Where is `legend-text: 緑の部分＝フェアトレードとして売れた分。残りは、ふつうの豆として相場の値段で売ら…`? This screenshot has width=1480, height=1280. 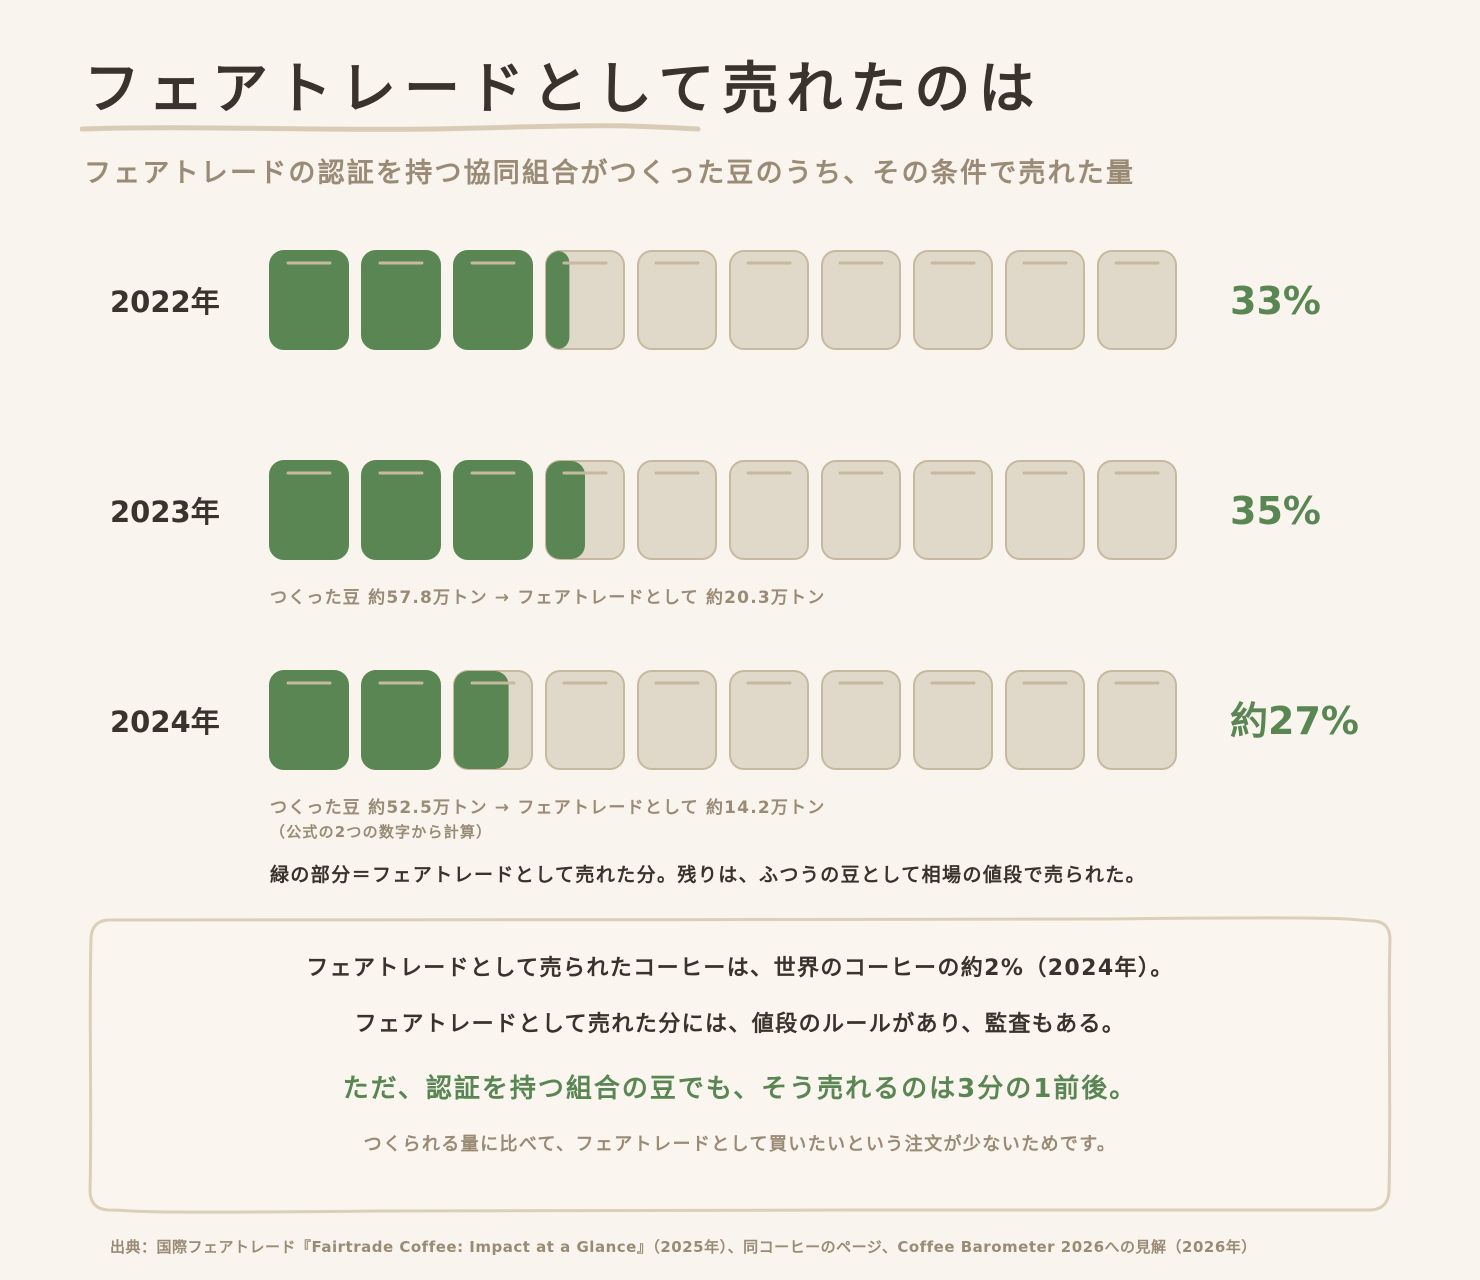
legend-text: 緑の部分＝フェアトレードとして売れた分。残りは、ふつうの豆として相場の値段で売ら… is located at coordinates (708, 875).